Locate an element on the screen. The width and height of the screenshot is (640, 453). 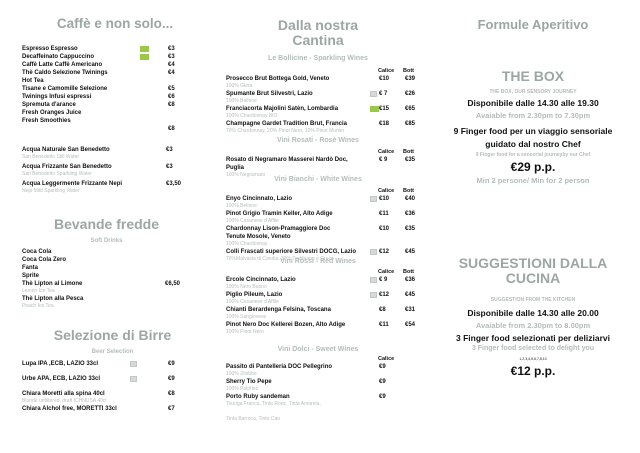
item-bottle-price: €26 is located at coordinates (410, 94).